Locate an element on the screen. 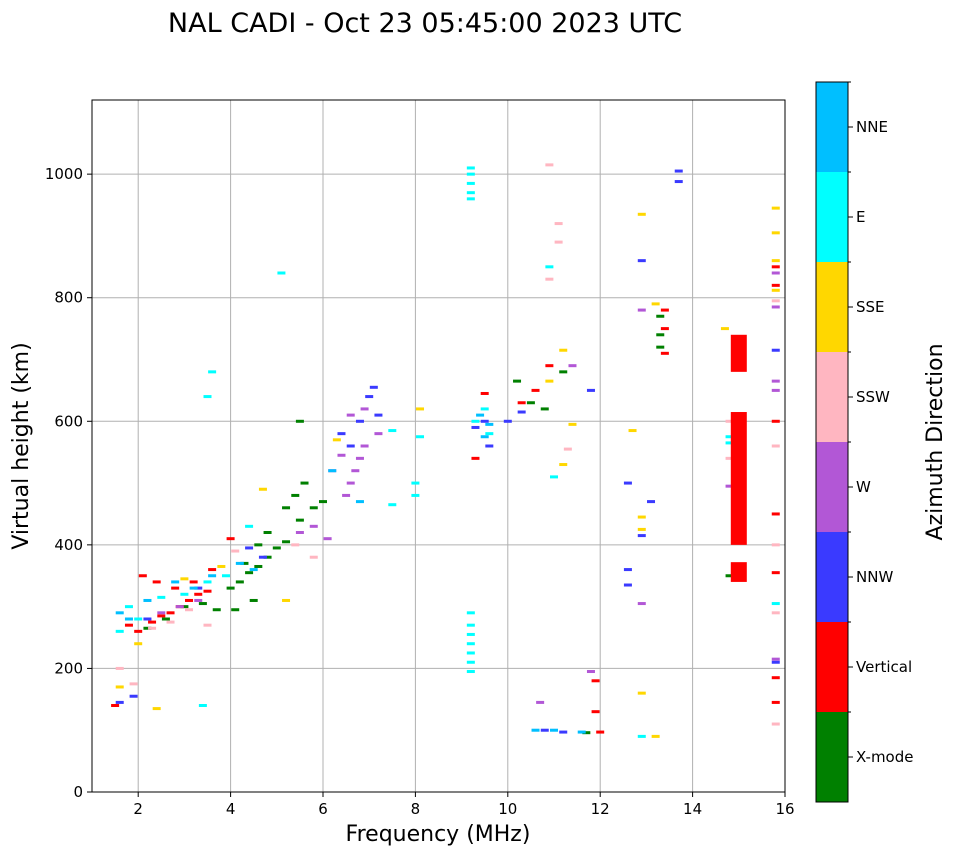 Image resolution: width=958 pixels, height=857 pixels. colorbar-tick-label: W is located at coordinates (863, 487).